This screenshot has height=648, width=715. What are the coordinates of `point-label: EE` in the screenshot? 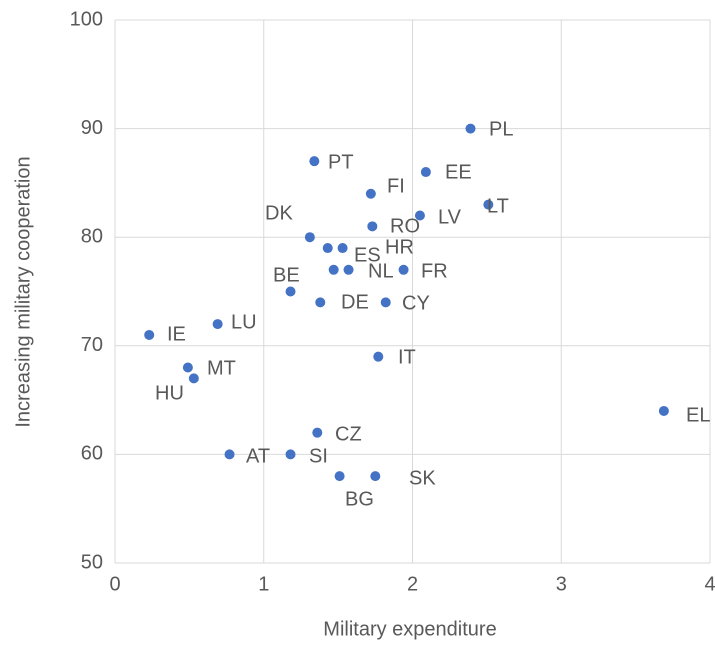 It's located at (458, 172).